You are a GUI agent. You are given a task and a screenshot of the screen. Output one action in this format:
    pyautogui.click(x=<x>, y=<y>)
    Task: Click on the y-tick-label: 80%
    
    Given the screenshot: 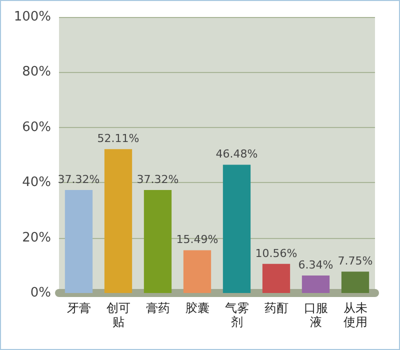 What is the action you would take?
    pyautogui.click(x=36, y=72)
    